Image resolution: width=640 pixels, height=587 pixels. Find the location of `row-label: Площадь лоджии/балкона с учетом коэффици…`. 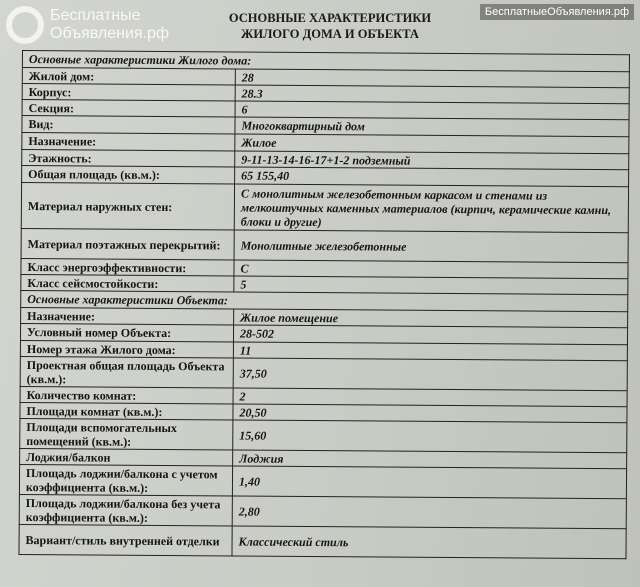

row-label: Площадь лоджии/балкона с учетом коэффици… is located at coordinates (126, 480).